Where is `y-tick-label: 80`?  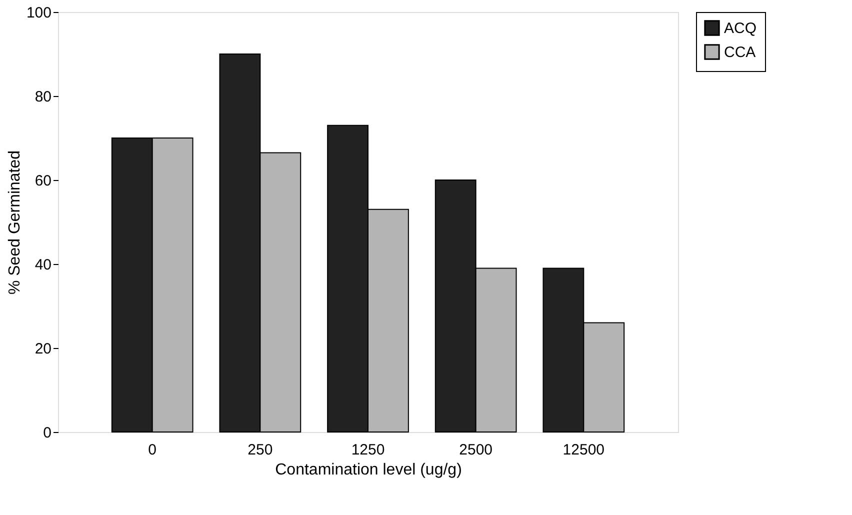 y-tick-label: 80 is located at coordinates (43, 97).